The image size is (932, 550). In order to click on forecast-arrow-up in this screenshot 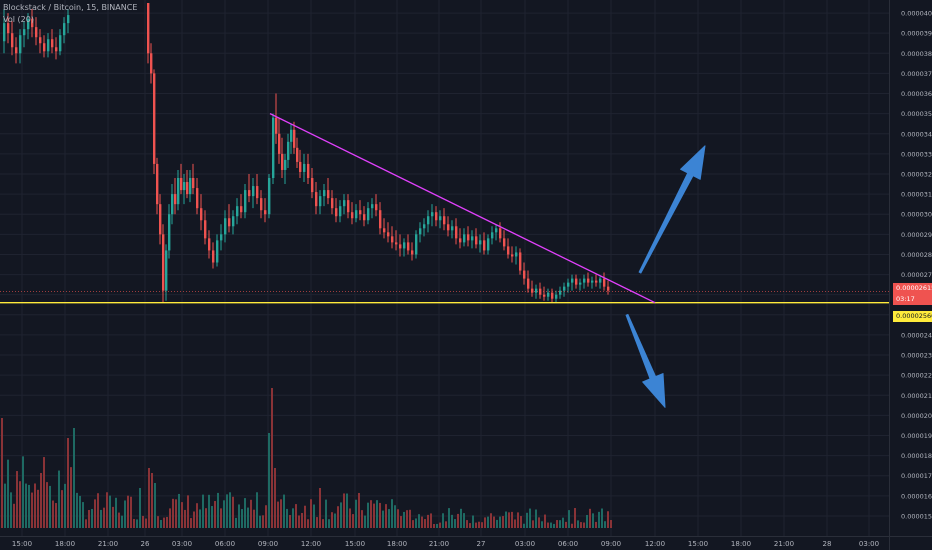, I will do `click(672, 209)`.